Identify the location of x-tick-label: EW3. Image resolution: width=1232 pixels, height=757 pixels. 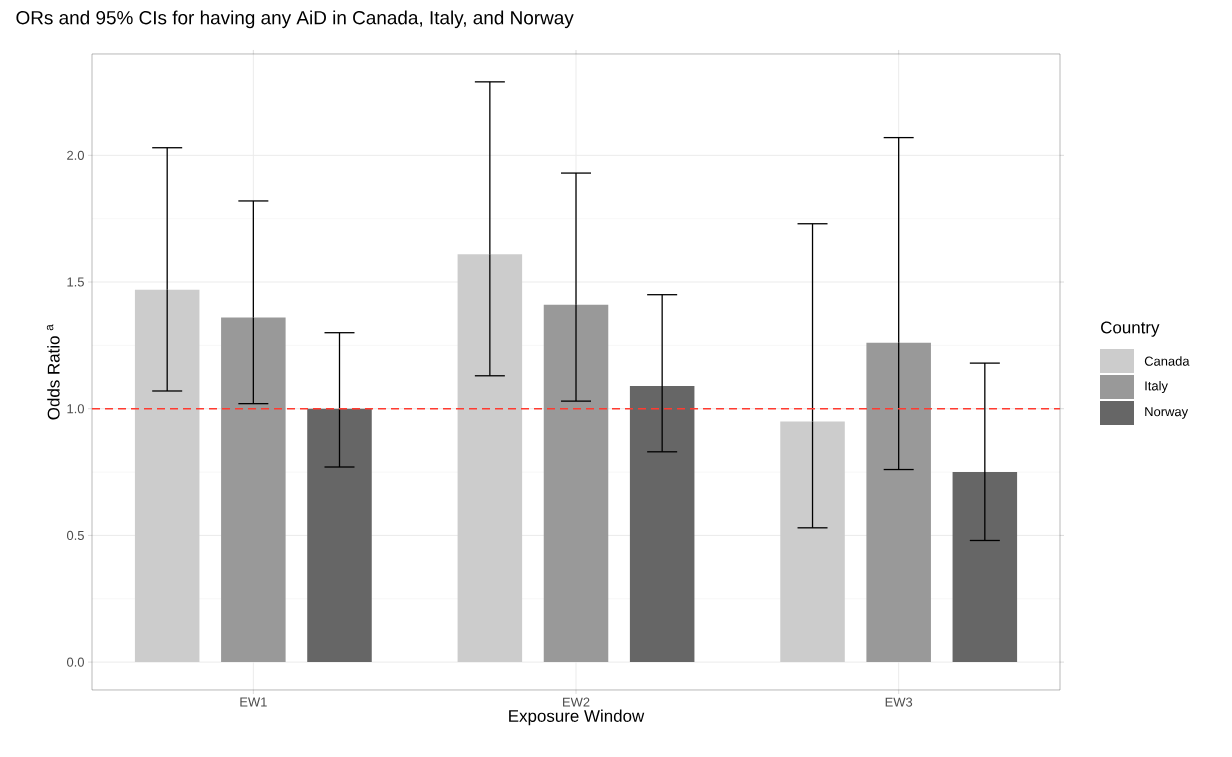
(899, 702).